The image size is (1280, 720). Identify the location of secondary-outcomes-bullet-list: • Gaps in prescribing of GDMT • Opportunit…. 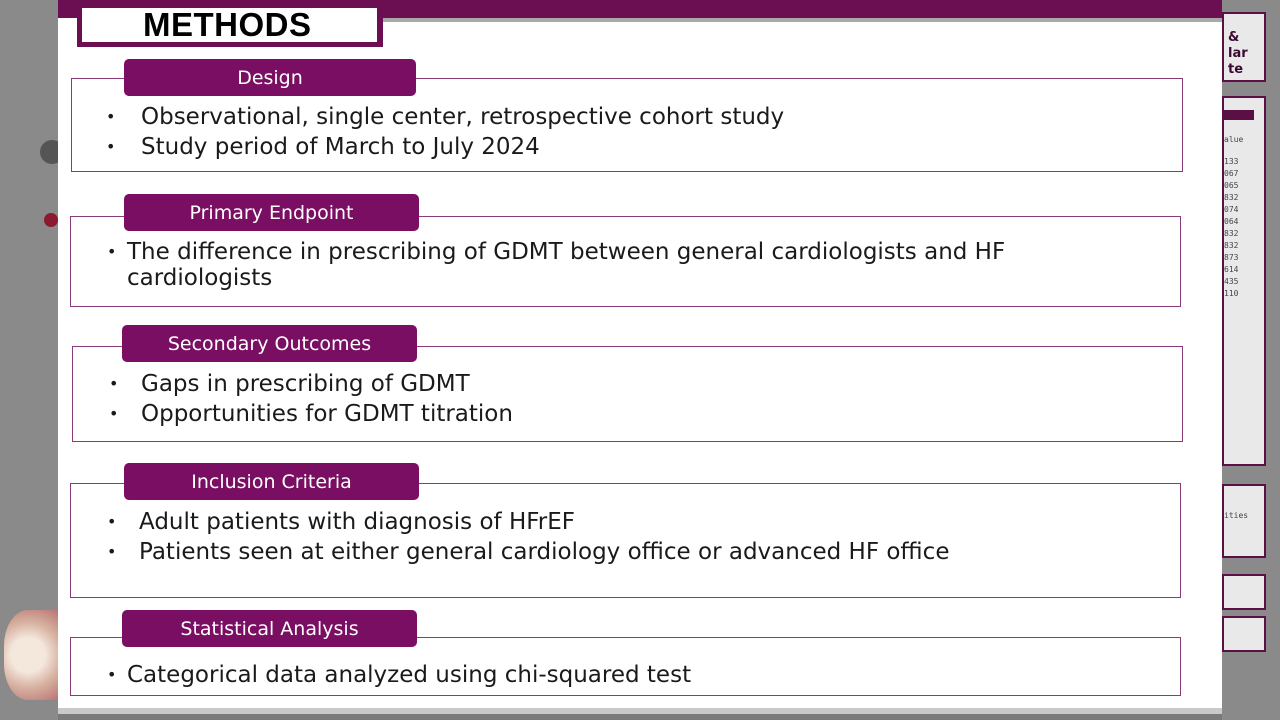
(311, 399).